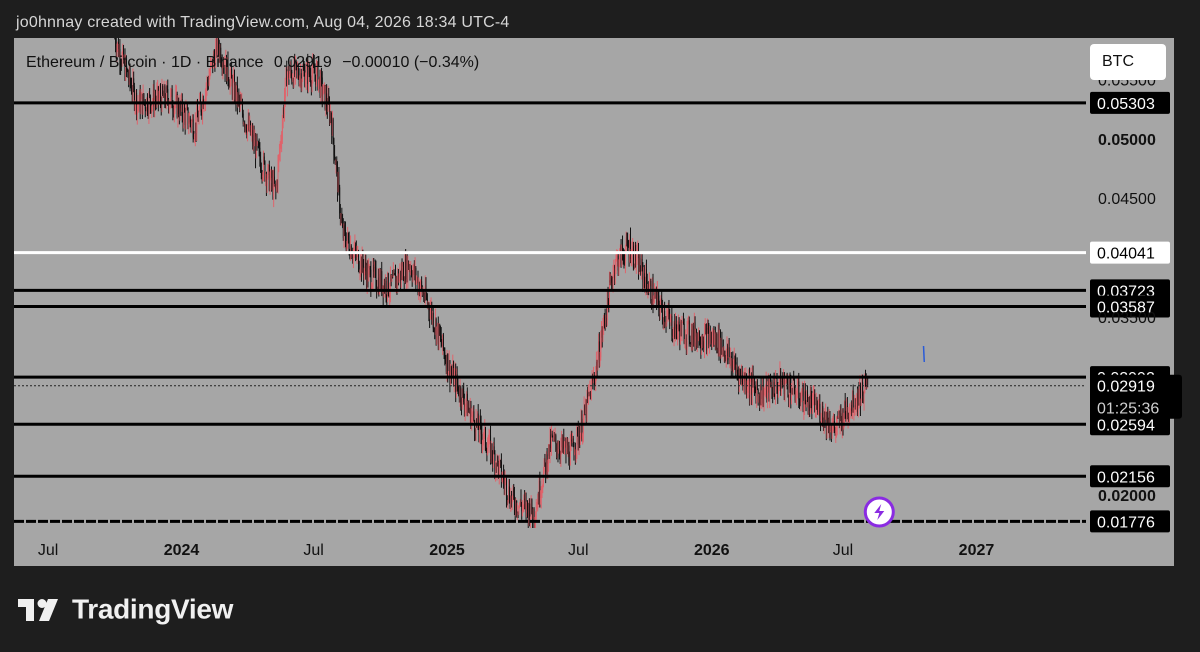 The width and height of the screenshot is (1200, 652). Describe the element at coordinates (125, 609) in the screenshot. I see `tradingview-logo: TradingView` at that location.